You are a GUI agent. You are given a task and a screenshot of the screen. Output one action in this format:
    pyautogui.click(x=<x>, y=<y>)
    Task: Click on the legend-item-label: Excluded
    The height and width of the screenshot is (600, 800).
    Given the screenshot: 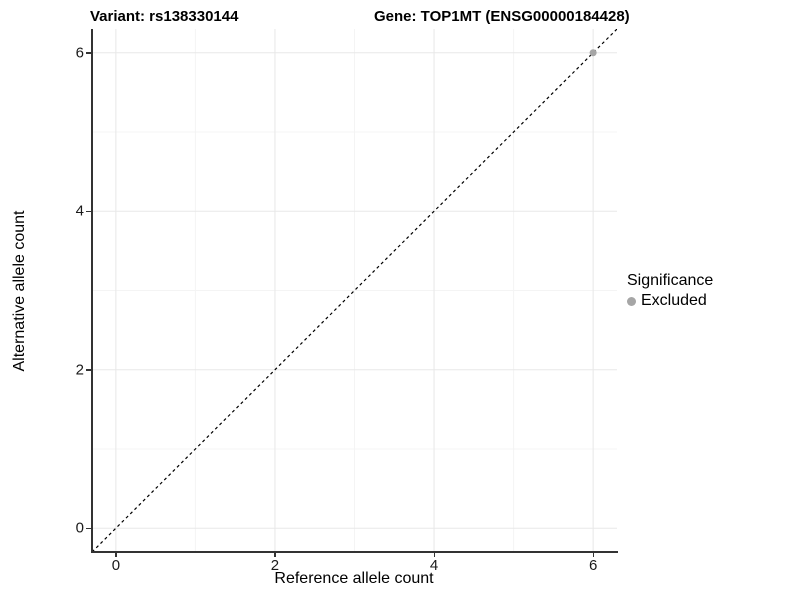 What is the action you would take?
    pyautogui.click(x=674, y=300)
    